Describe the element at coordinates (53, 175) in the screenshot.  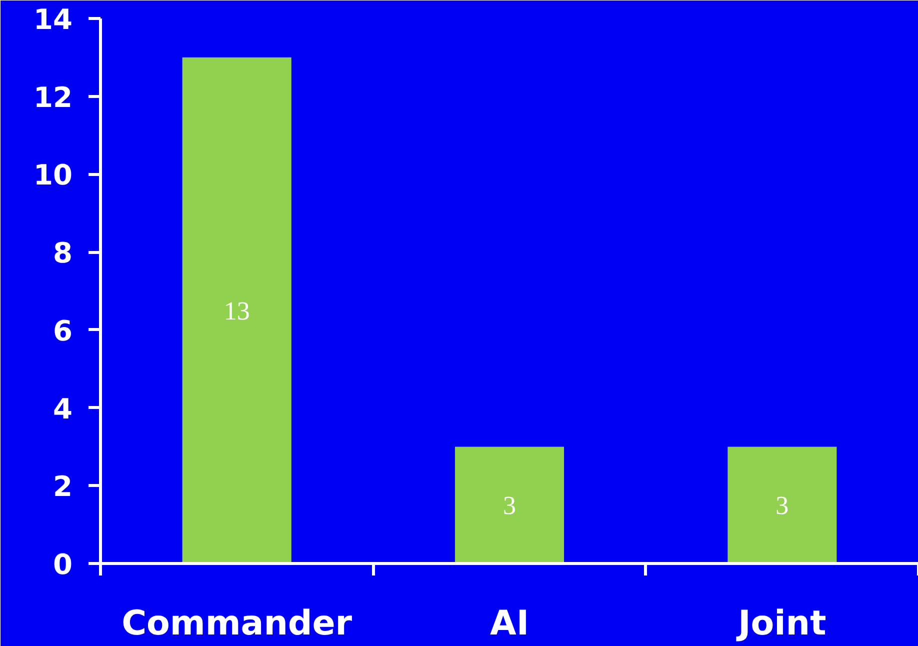
I see `y-tick-label: 10` at that location.